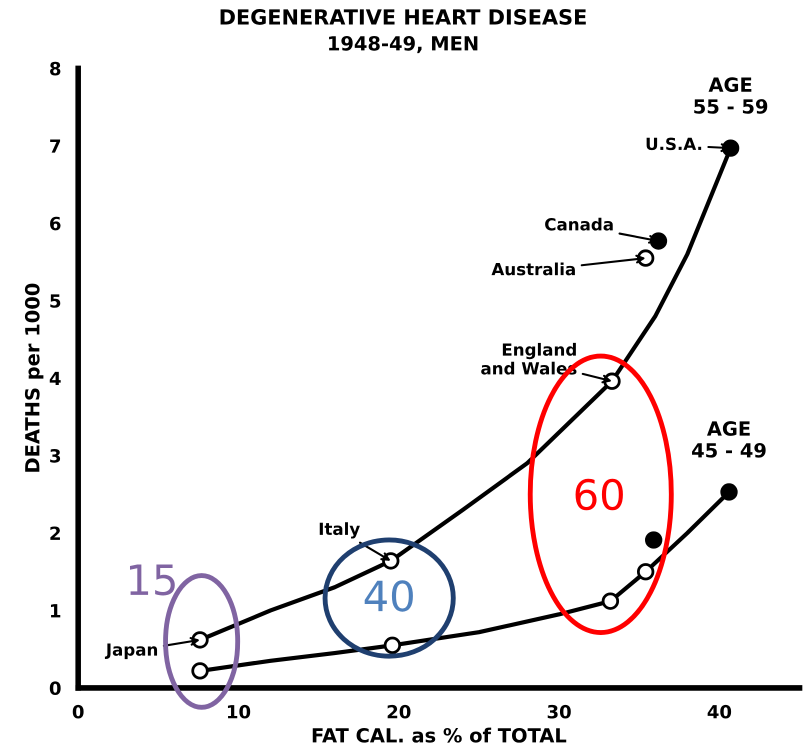  Describe the element at coordinates (720, 711) in the screenshot. I see `x-tick-label: 40` at that location.